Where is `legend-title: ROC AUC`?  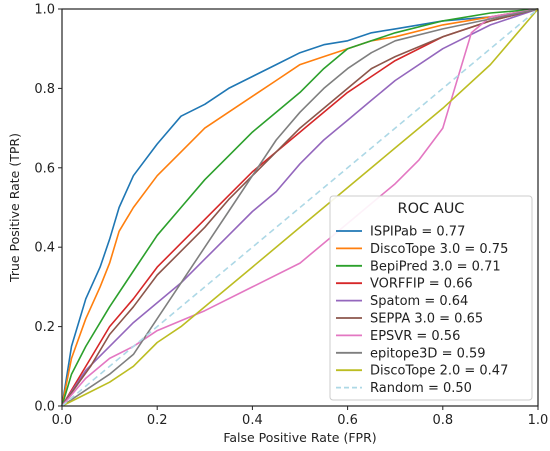
legend-title: ROC AUC is located at coordinates (431, 209).